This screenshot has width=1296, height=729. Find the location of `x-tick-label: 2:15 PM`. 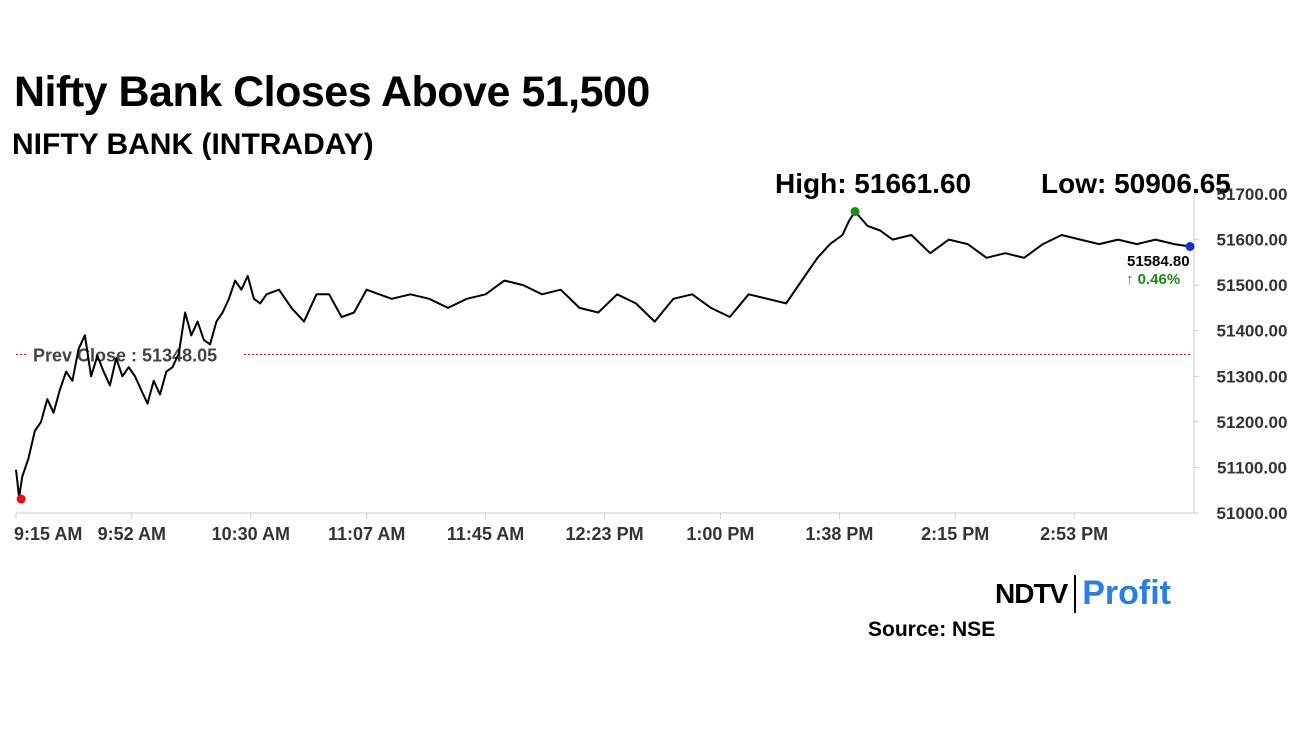

x-tick-label: 2:15 PM is located at coordinates (955, 534).